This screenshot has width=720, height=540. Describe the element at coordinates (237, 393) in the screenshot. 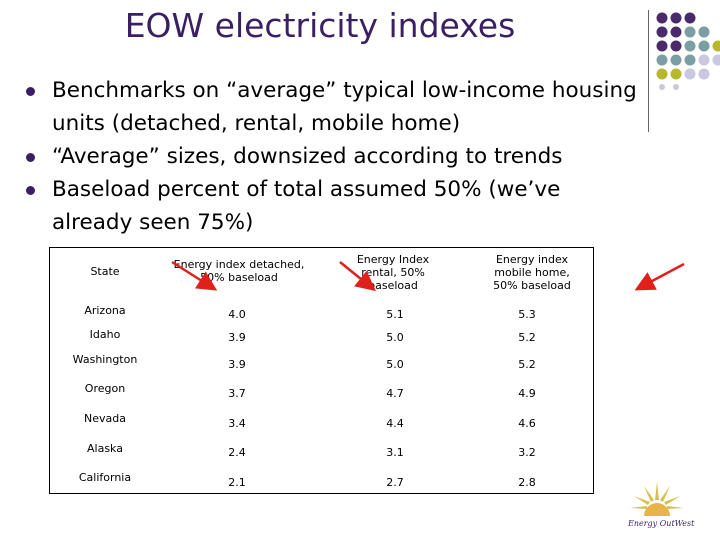

I see `row-detached: 3.7` at that location.